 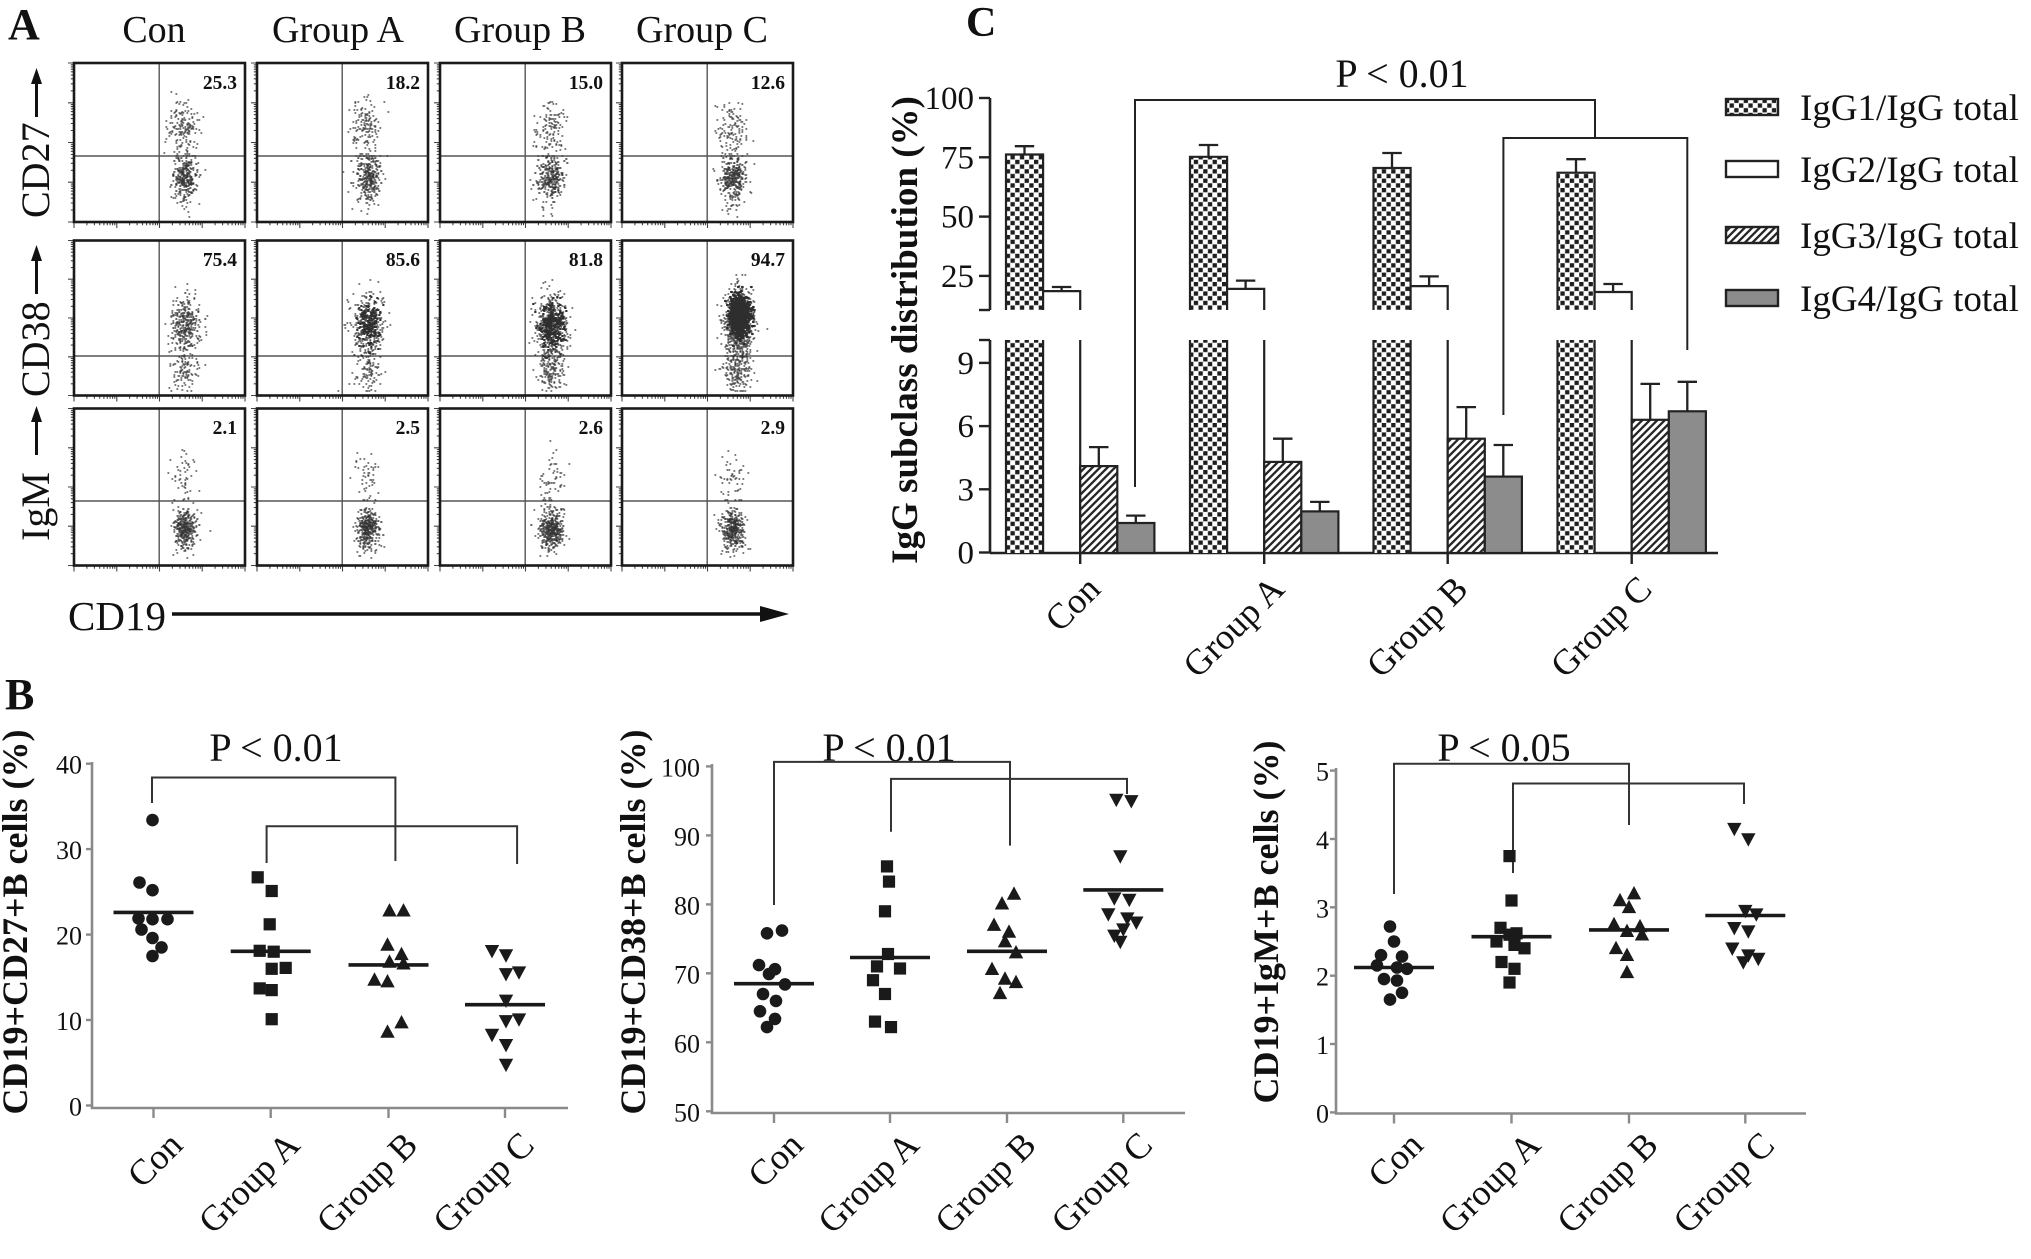 I want to click on svg-text: 94.7, so click(x=768, y=260).